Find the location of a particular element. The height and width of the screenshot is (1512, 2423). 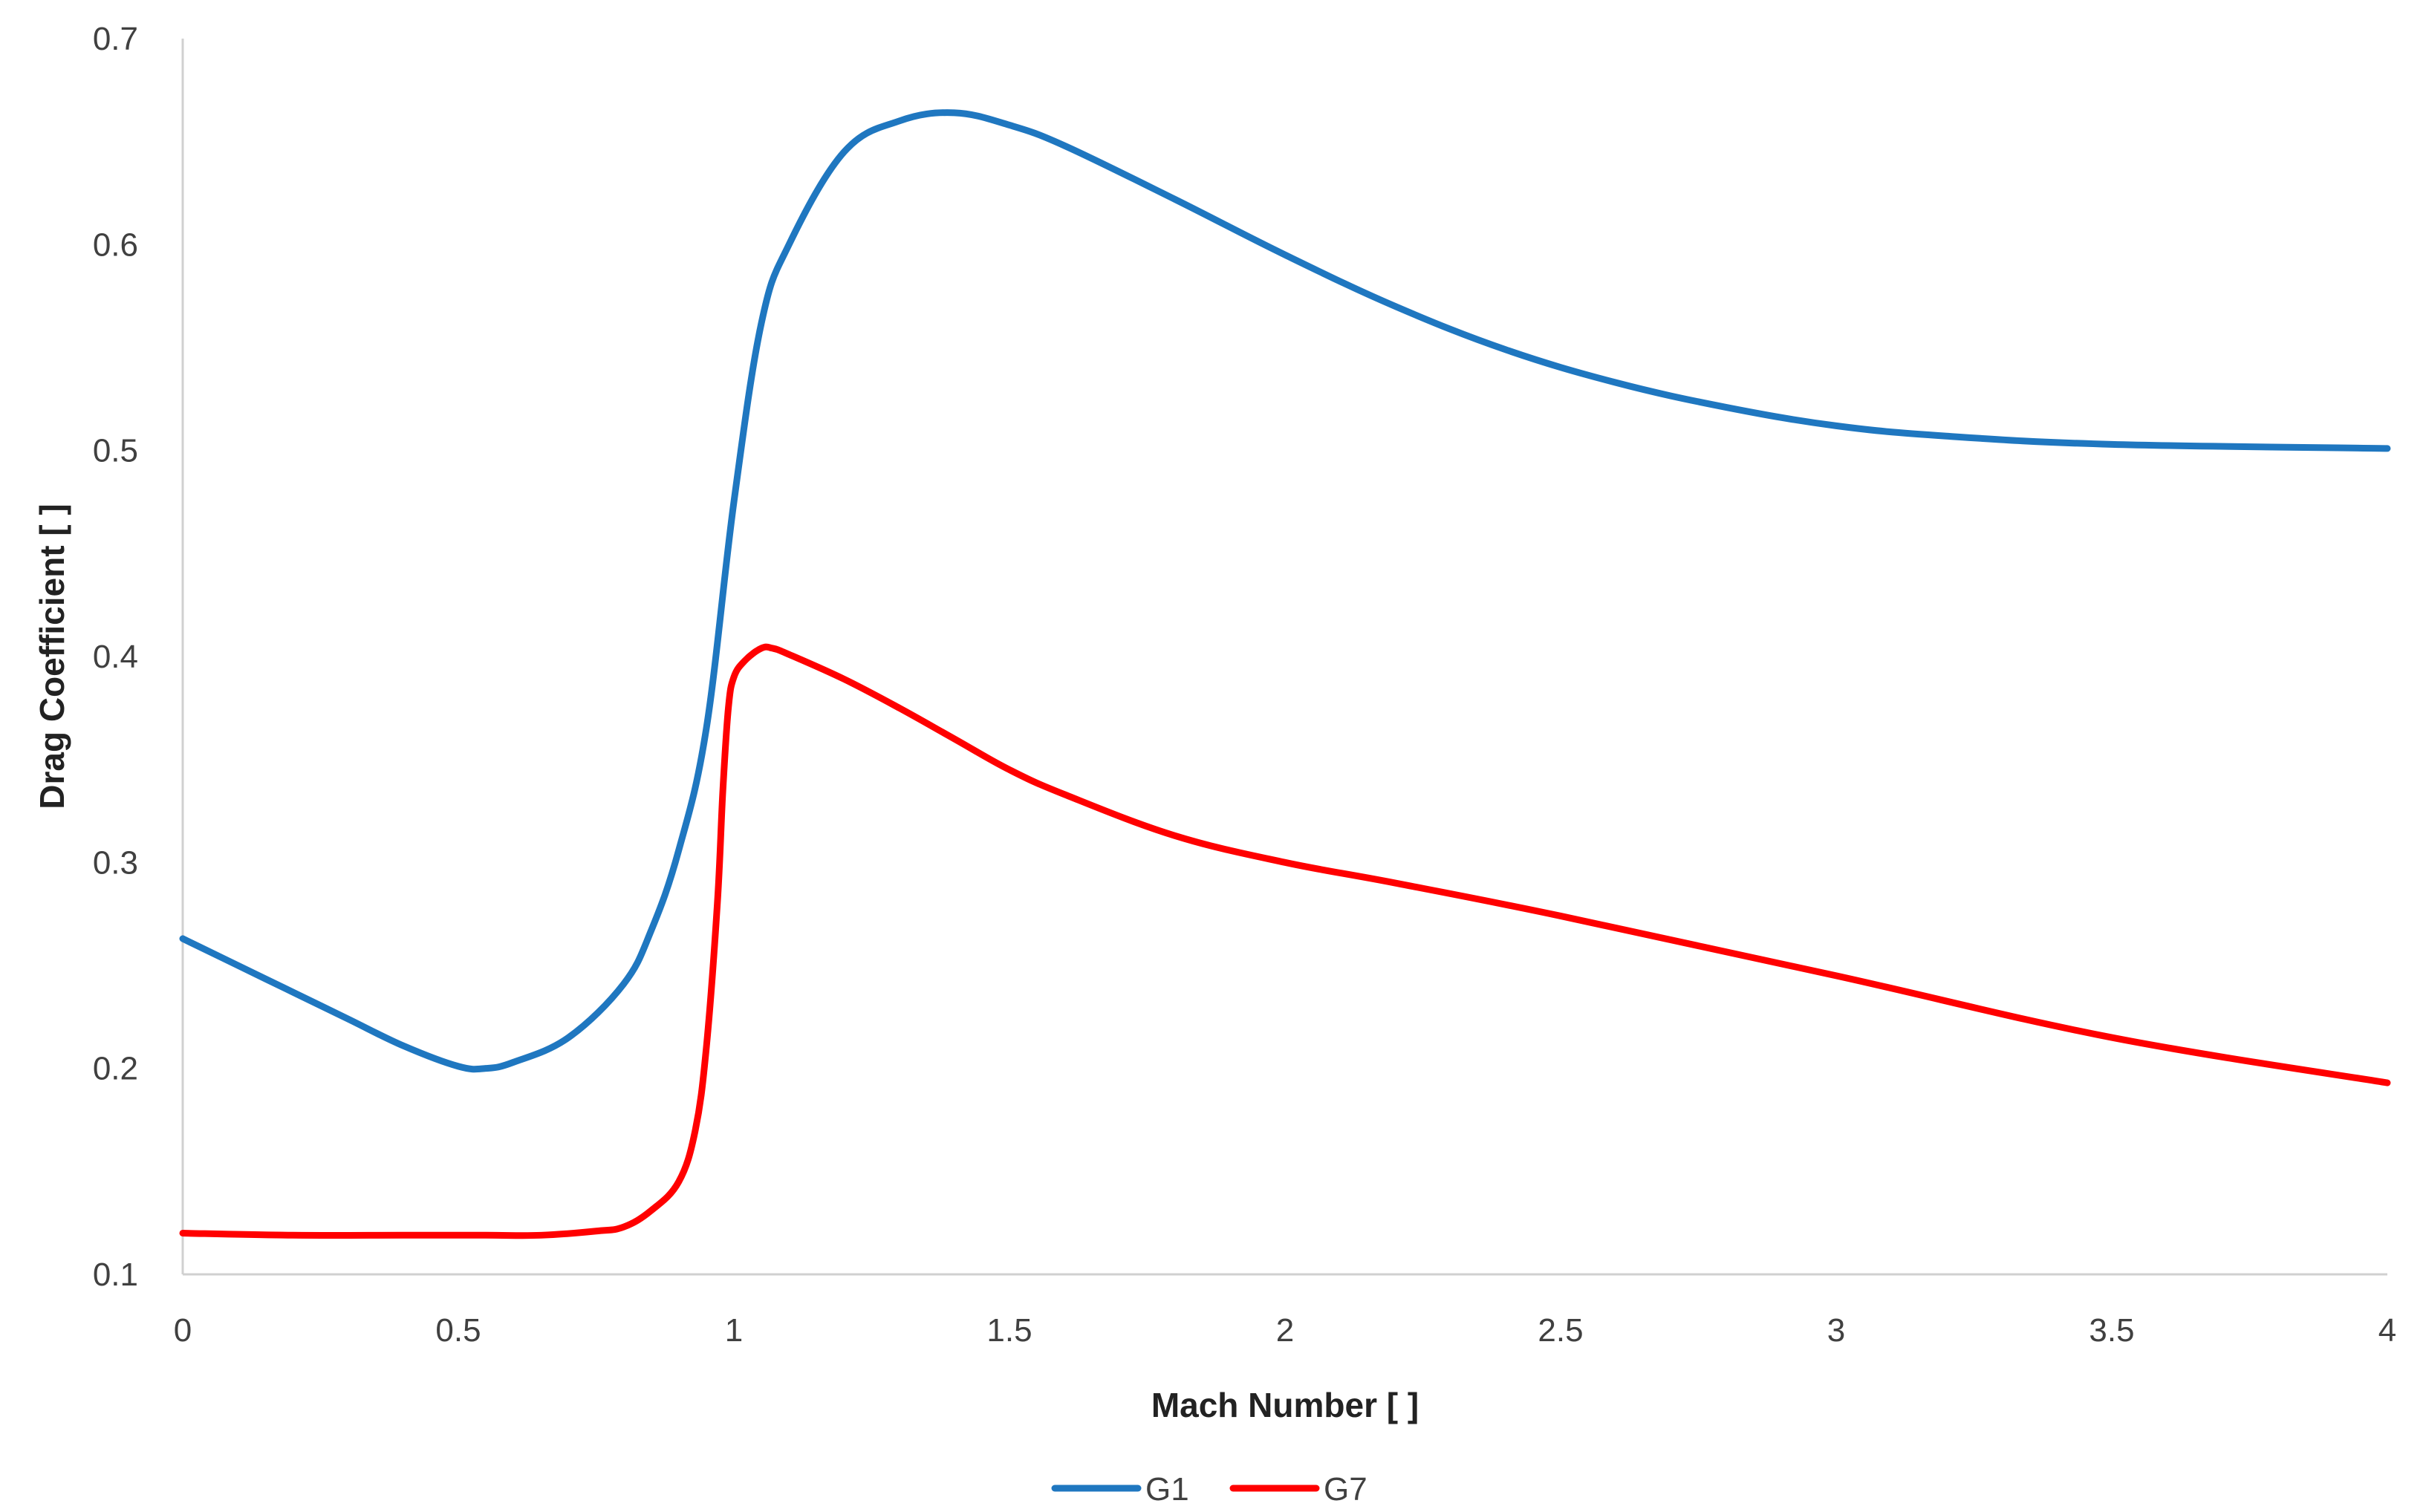

x-tick-label: 0 is located at coordinates (183, 1330).